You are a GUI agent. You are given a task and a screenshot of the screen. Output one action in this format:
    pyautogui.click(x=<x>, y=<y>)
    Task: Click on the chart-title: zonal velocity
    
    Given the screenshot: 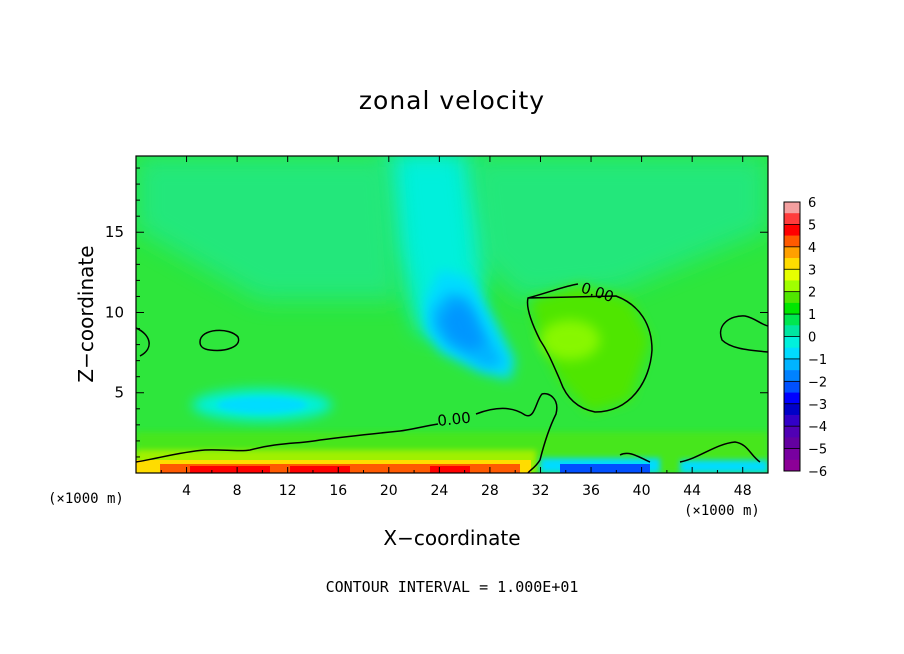 What is the action you would take?
    pyautogui.click(x=452, y=100)
    